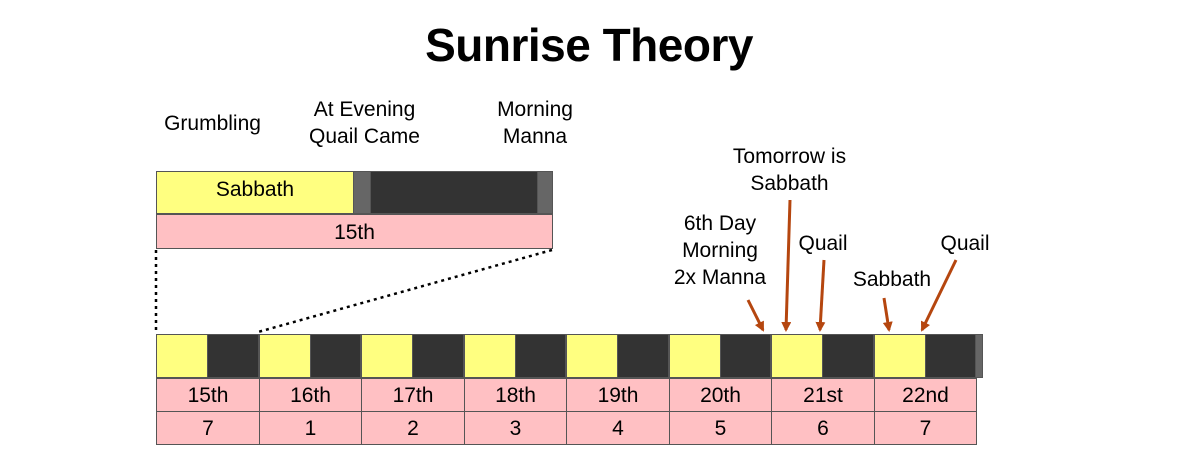 The image size is (1178, 466). I want to click on day-number-cell: 5, so click(720, 428).